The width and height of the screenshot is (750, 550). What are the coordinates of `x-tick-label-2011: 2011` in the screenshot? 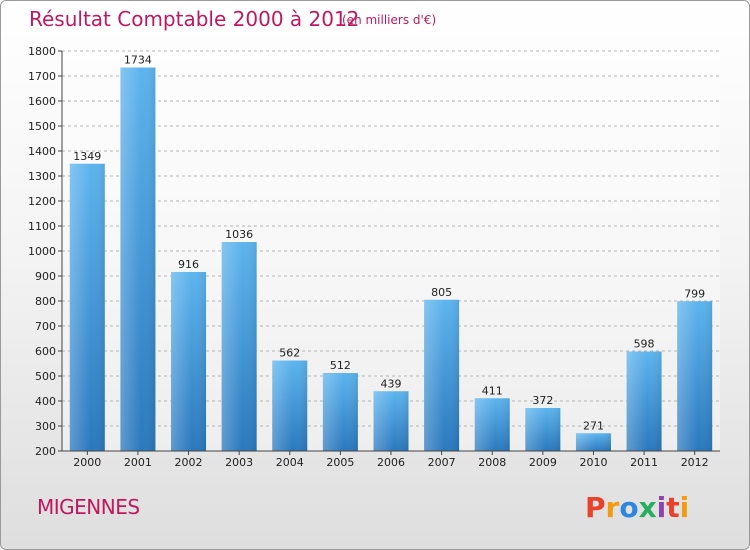 It's located at (644, 462).